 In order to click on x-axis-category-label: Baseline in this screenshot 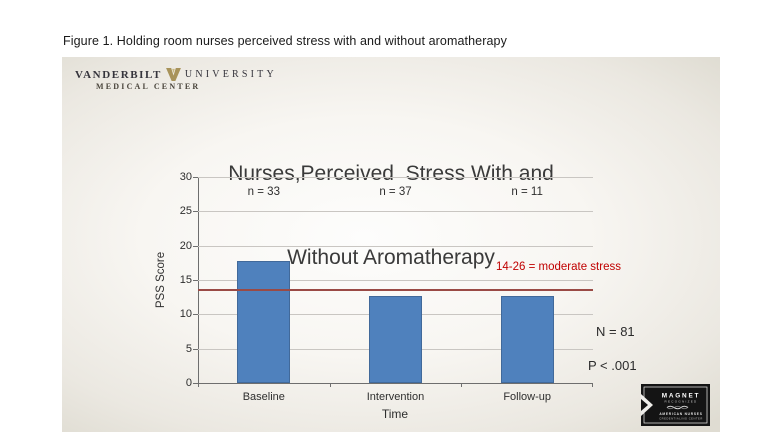, I will do `click(263, 397)`.